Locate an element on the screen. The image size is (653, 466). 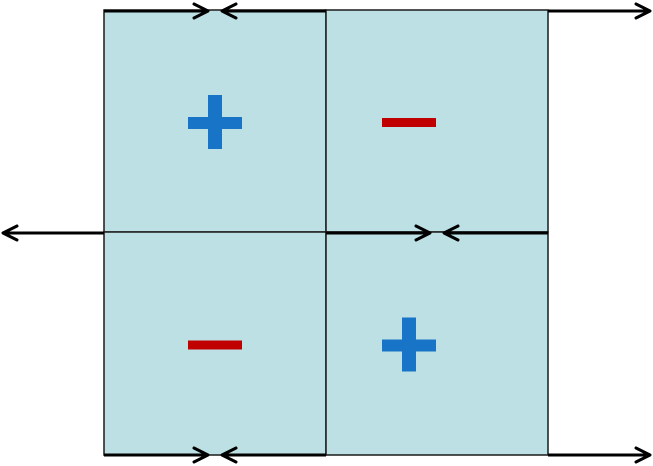
arrow-top-right-outer-right is located at coordinates (600, 11).